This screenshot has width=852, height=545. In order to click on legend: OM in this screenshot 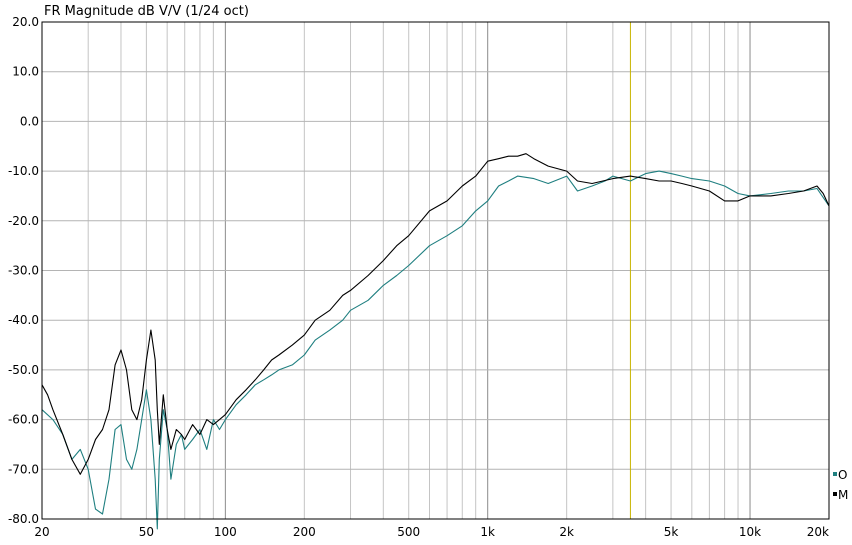, I will do `click(840, 485)`.